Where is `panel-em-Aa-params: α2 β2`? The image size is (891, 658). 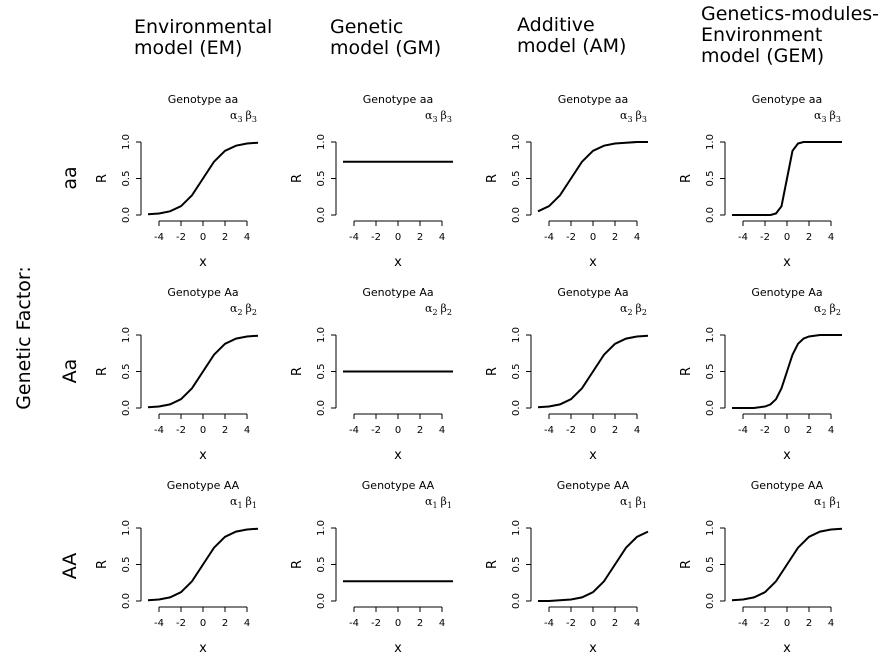
panel-em-Aa-params: α2 β2 is located at coordinates (243, 309).